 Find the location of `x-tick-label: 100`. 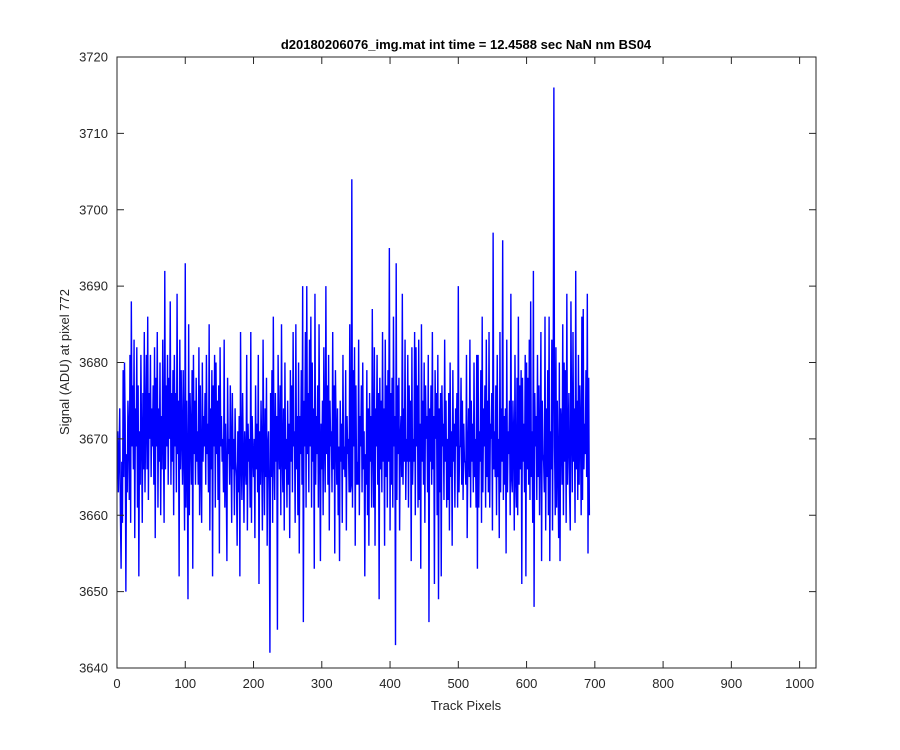

x-tick-label: 100 is located at coordinates (185, 683).